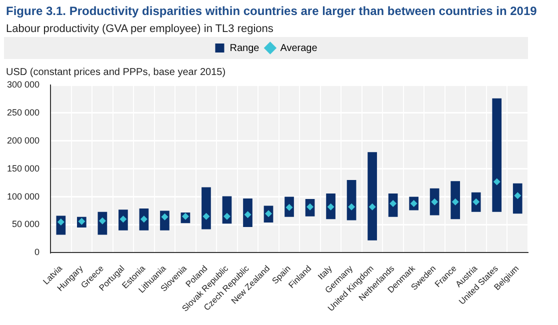 Image resolution: width=558 pixels, height=325 pixels. What do you see at coordinates (272, 11) in the screenshot?
I see `chart-title: Figure 3.1. Productivity disparities within countries are larger than between countries in 2019` at bounding box center [272, 11].